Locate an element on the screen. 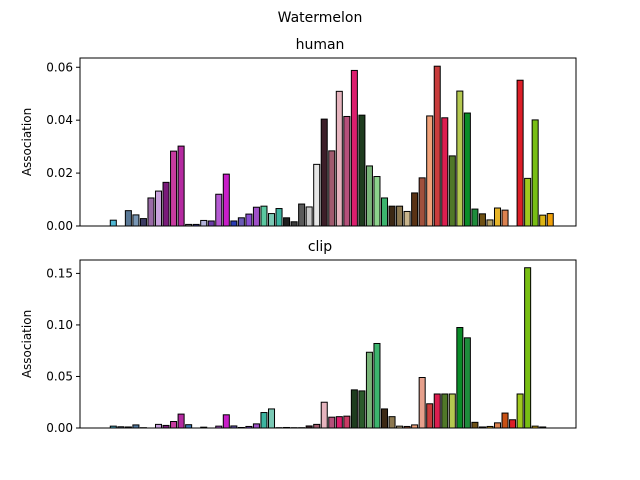 This screenshot has height=480, width=640. y-tick-label: 0.04 is located at coordinates (59, 120).